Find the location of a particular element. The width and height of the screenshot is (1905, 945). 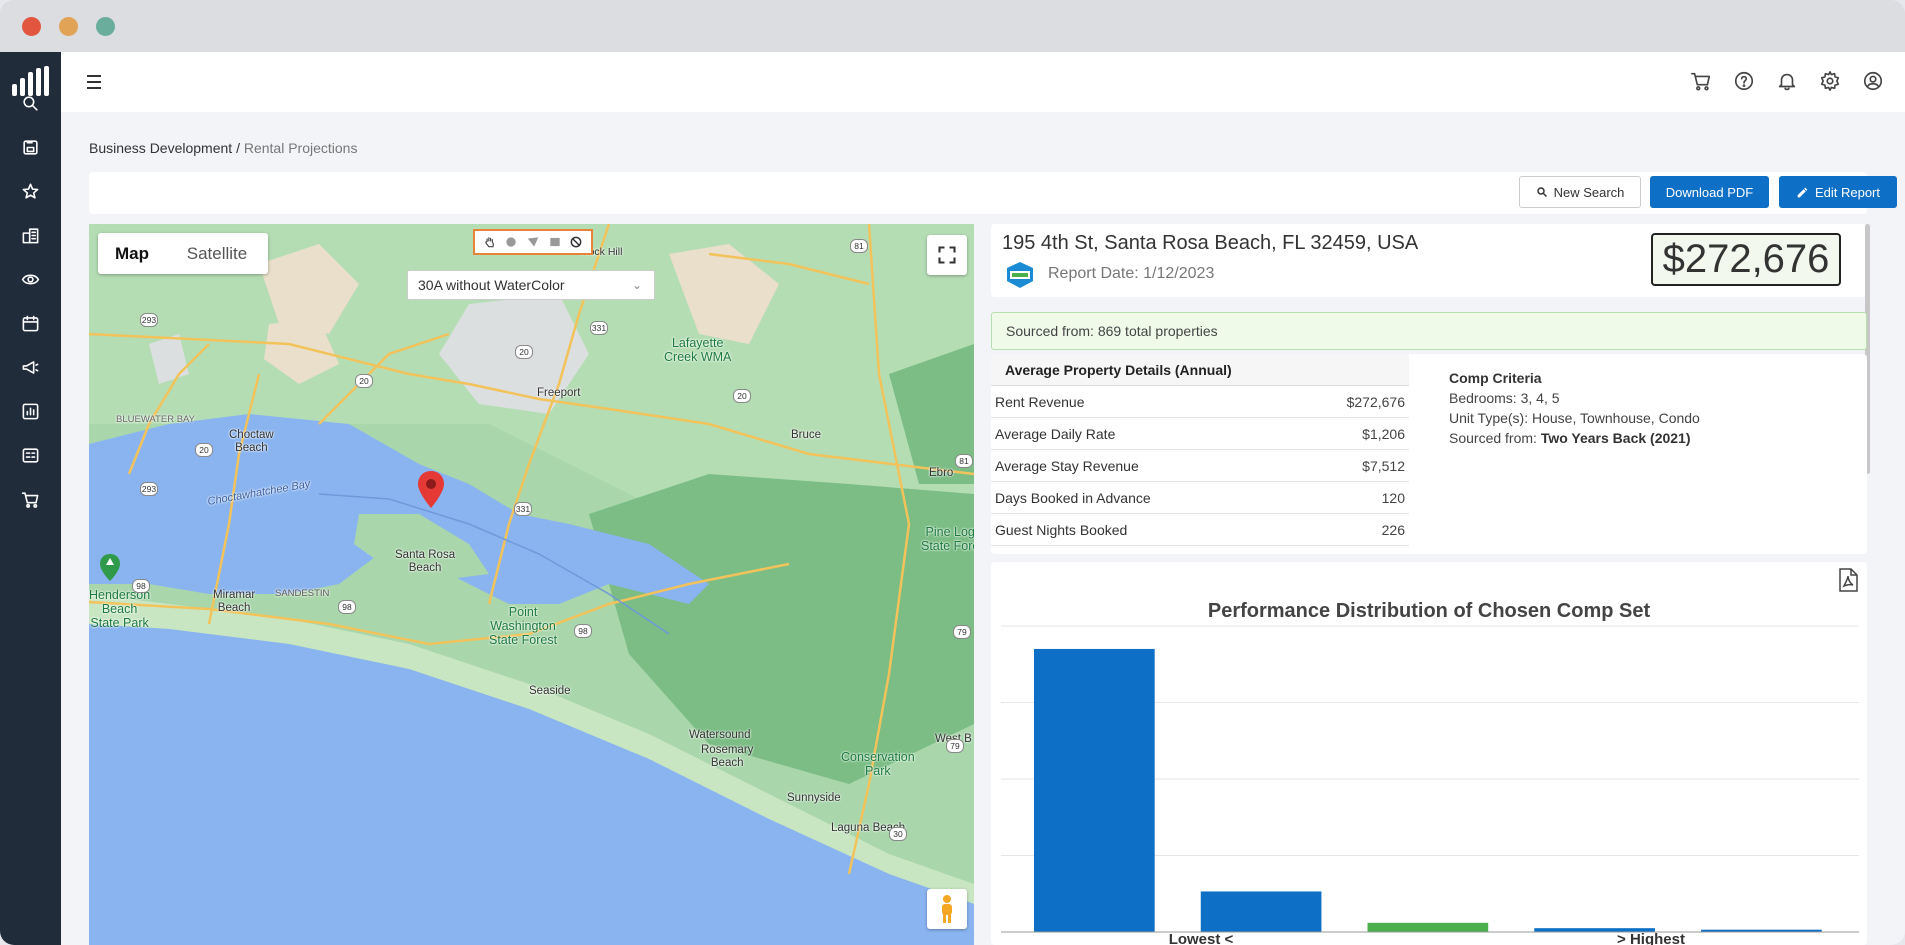

top-bar is located at coordinates (983, 82).